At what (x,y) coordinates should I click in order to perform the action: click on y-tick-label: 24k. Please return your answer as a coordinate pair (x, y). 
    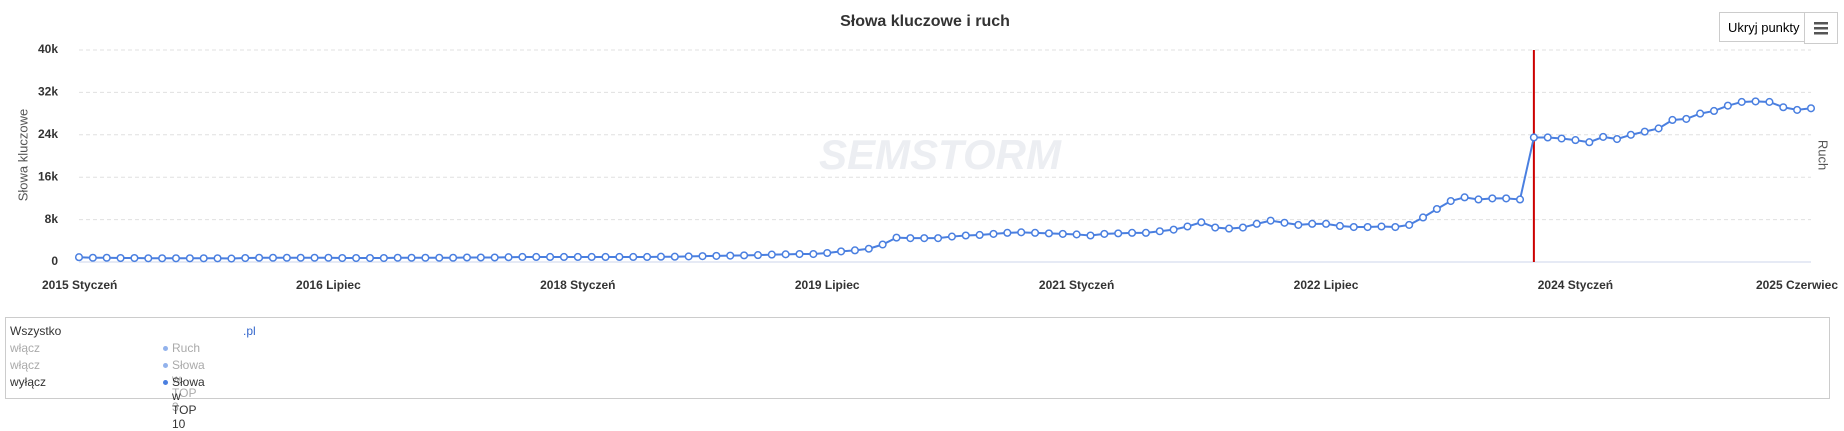
    Looking at the image, I should click on (48, 134).